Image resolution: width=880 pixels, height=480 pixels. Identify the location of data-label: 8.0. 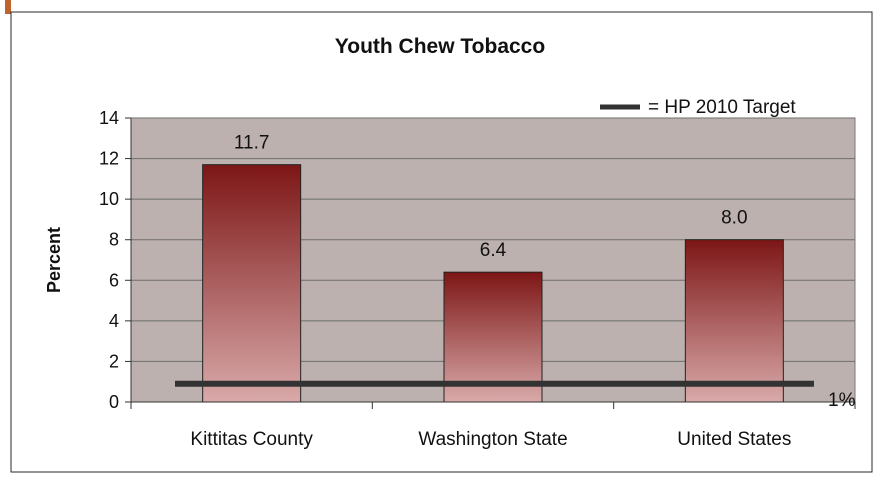
(734, 218).